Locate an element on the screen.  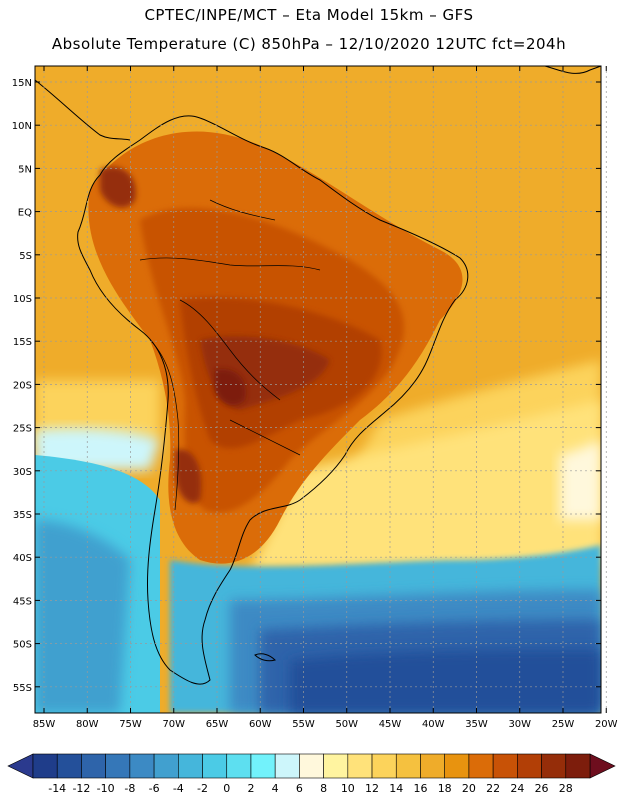
field-band-12c is located at coordinates (425, 485).